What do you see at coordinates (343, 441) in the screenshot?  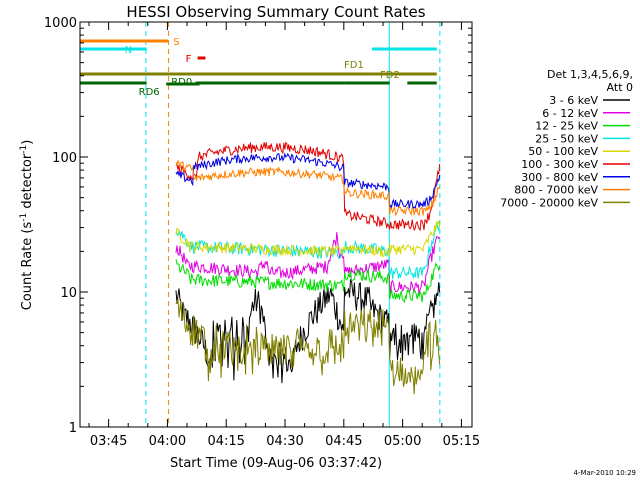 I see `x-tick-label: 04:45` at bounding box center [343, 441].